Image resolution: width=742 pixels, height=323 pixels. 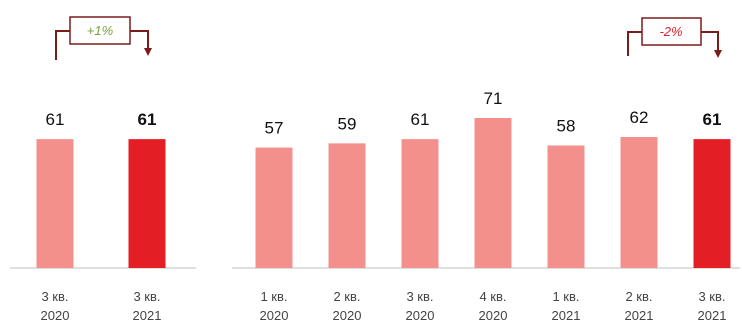 I want to click on change-label-right: -2%, so click(x=670, y=31).